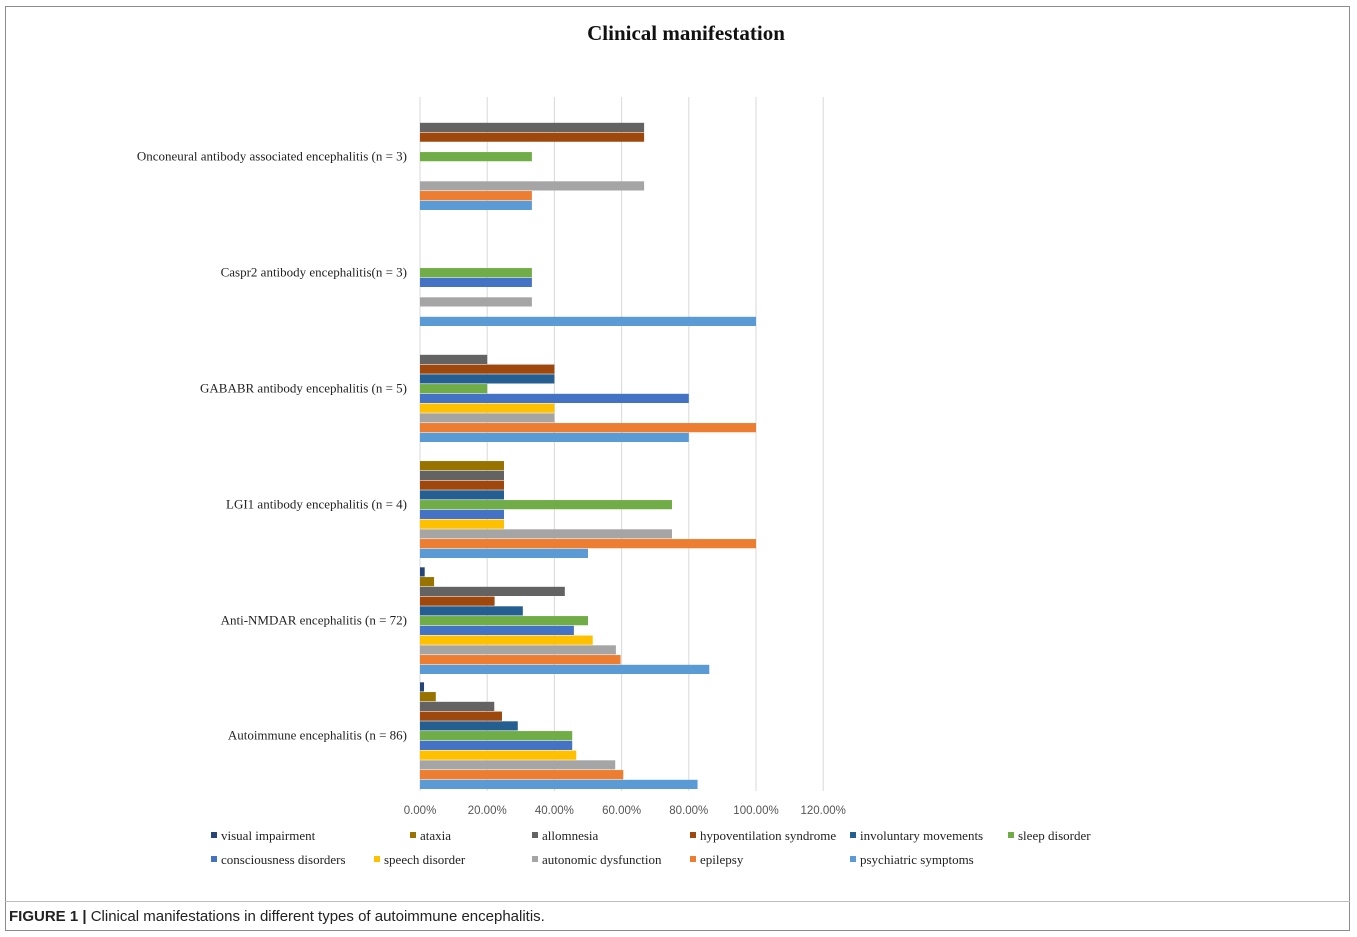 The height and width of the screenshot is (937, 1357). I want to click on x-tick-label: 0.00%, so click(420, 811).